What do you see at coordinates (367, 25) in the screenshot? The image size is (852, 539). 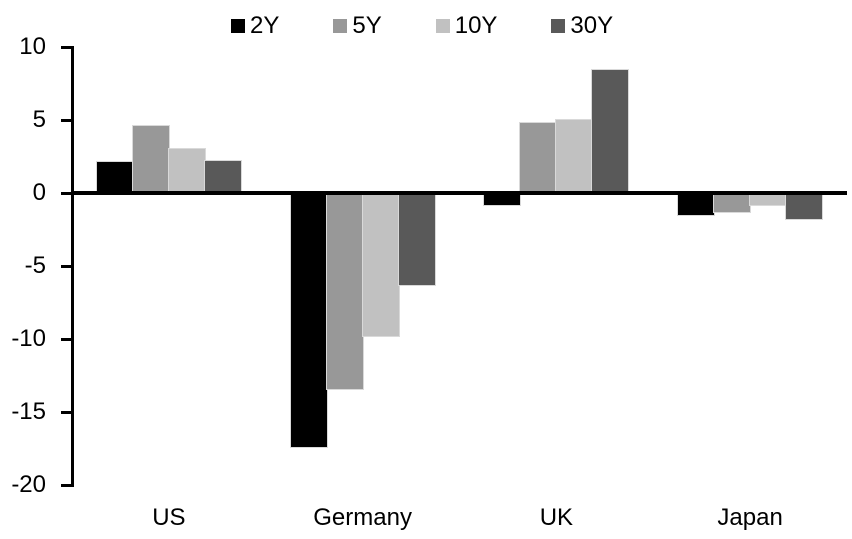 I see `legend-label-5y: 5Y` at bounding box center [367, 25].